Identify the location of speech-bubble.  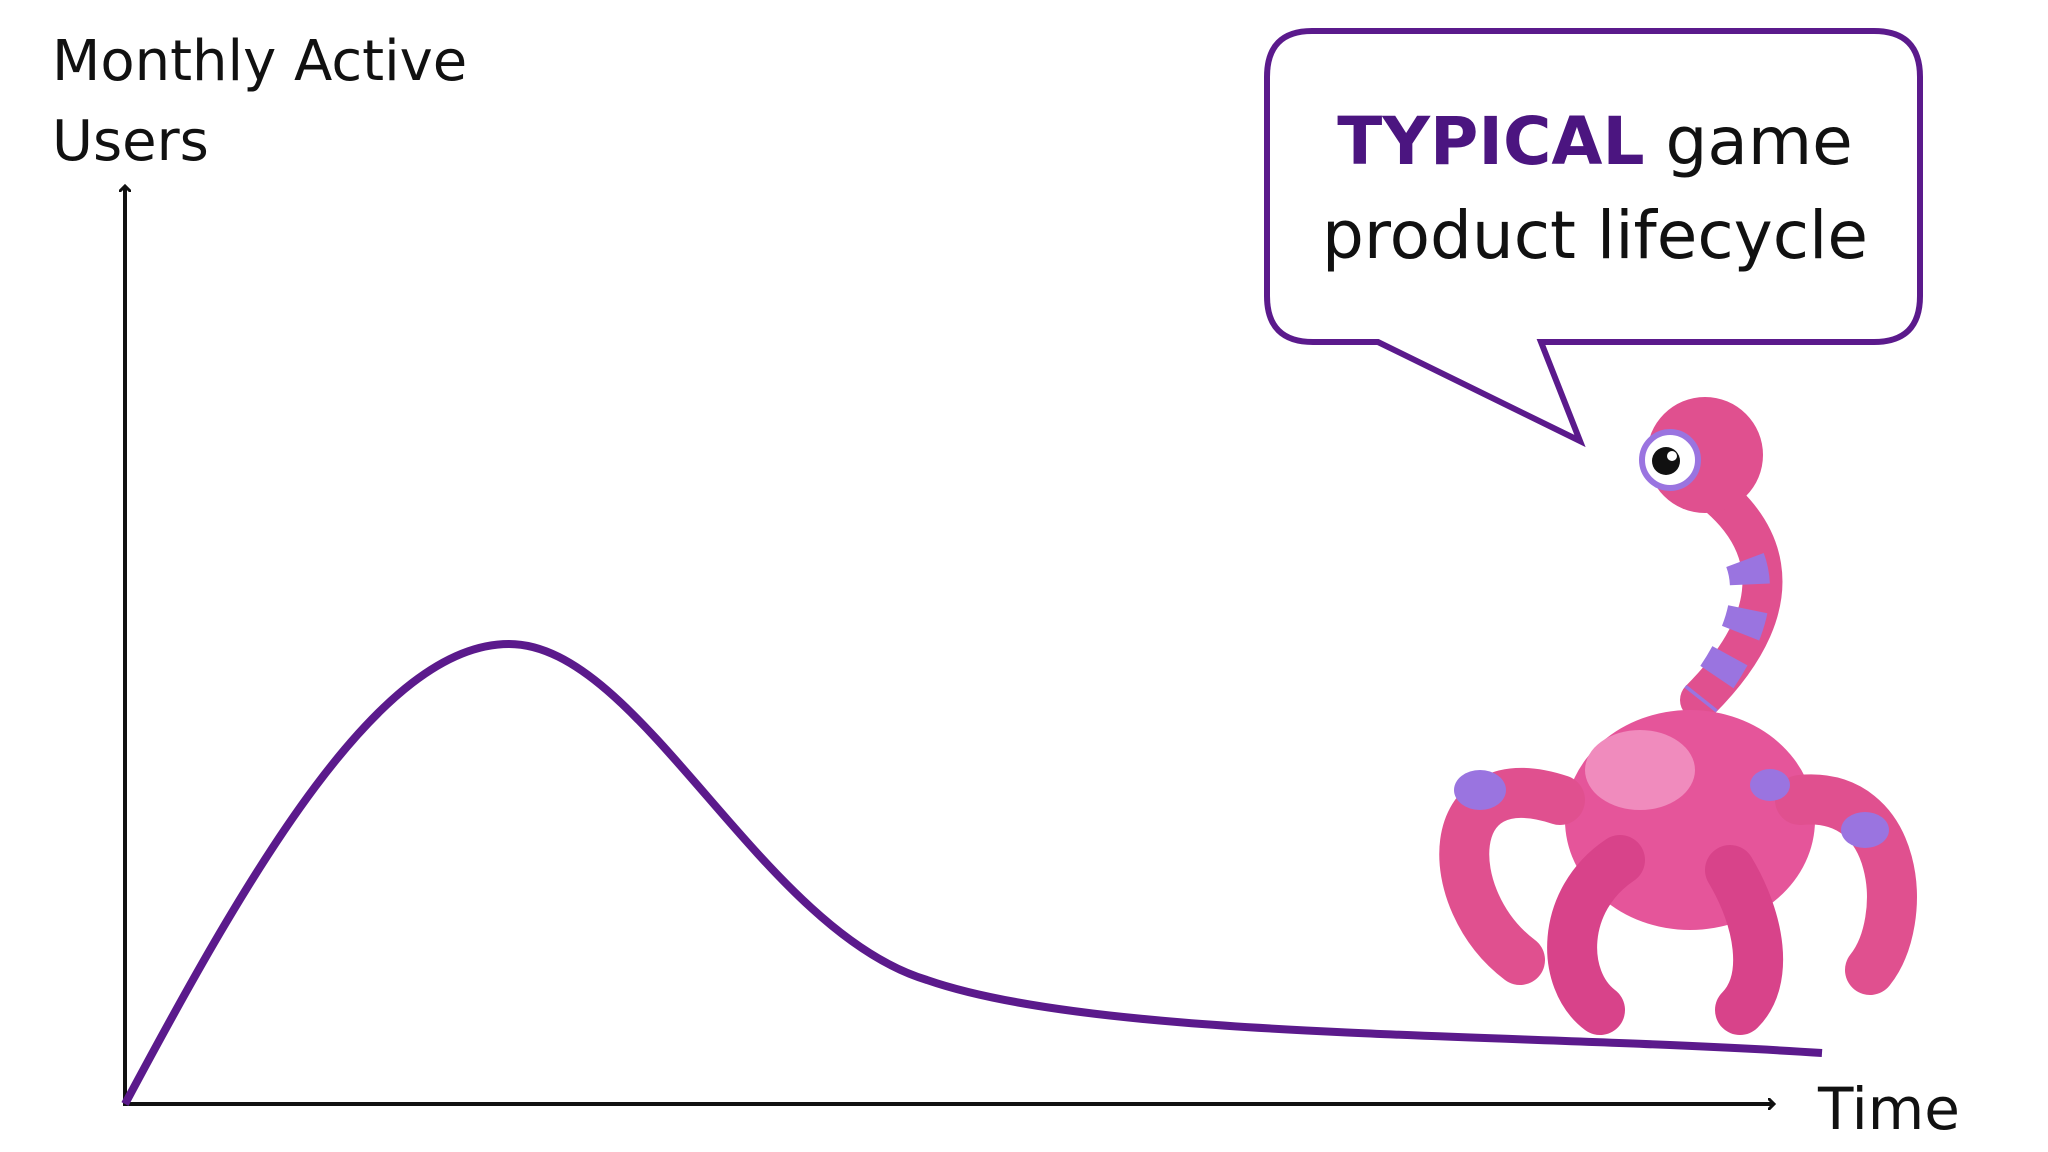
(1593, 238).